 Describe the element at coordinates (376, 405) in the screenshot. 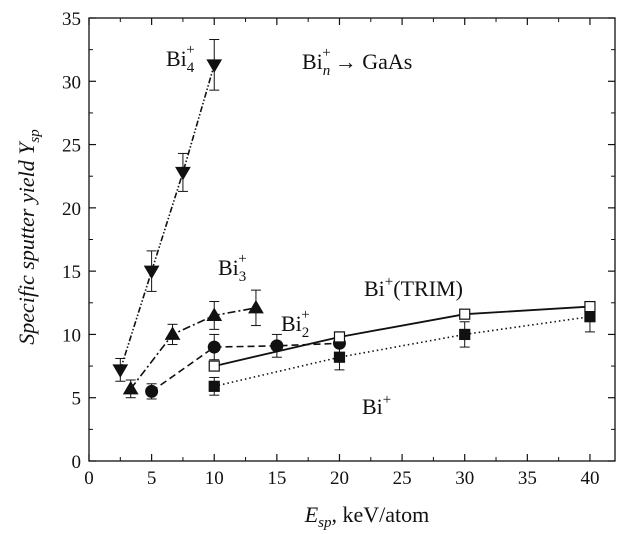

I see `series-label: Bi+` at that location.